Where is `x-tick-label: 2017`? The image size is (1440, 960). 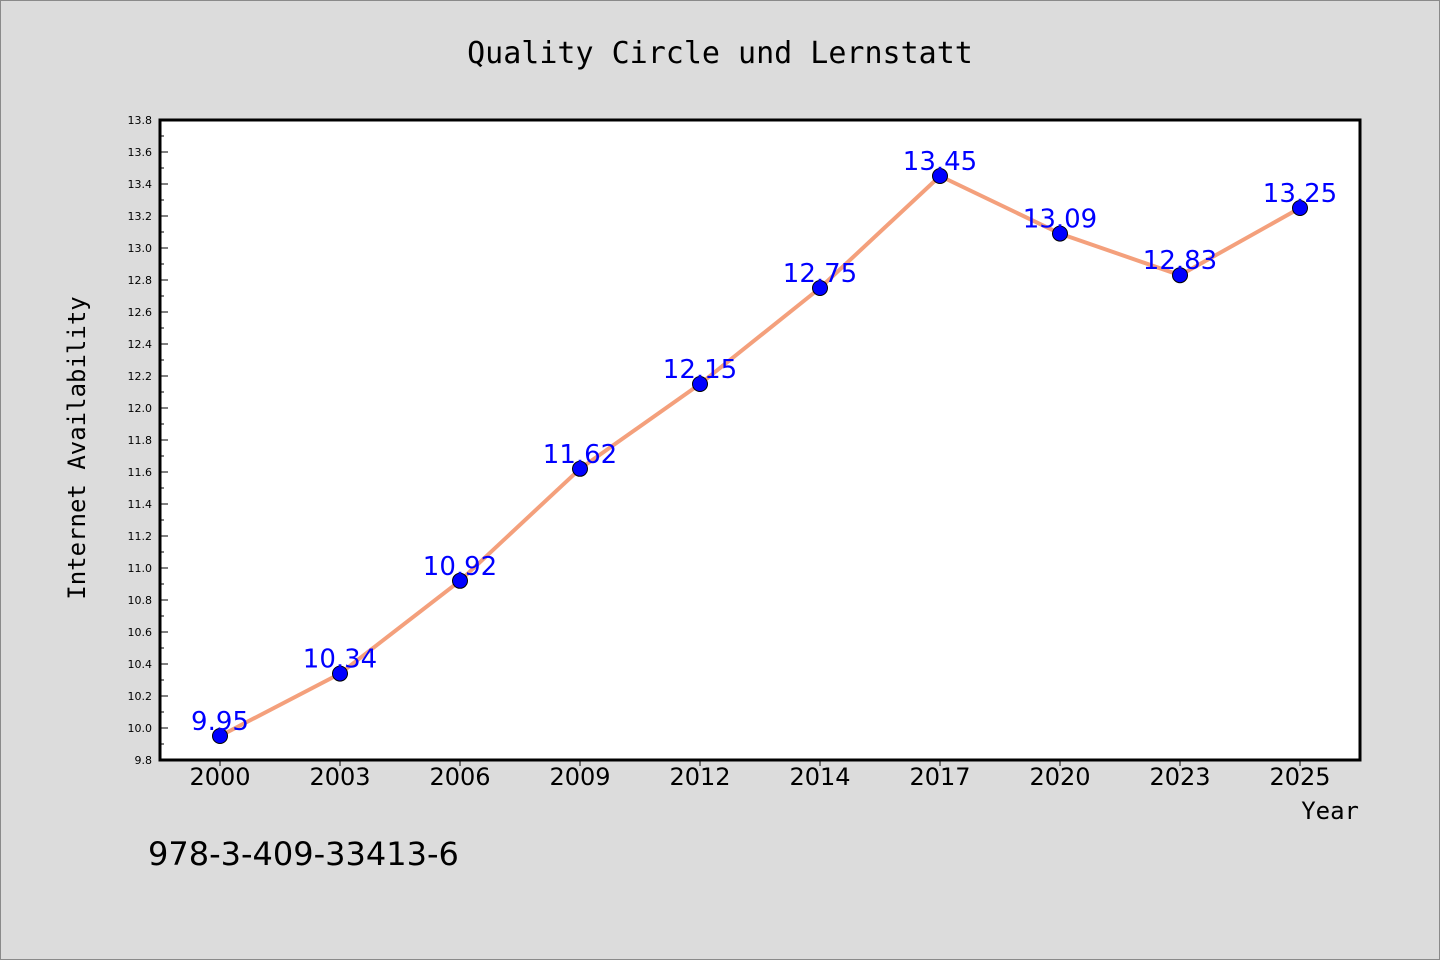 x-tick-label: 2017 is located at coordinates (939, 777).